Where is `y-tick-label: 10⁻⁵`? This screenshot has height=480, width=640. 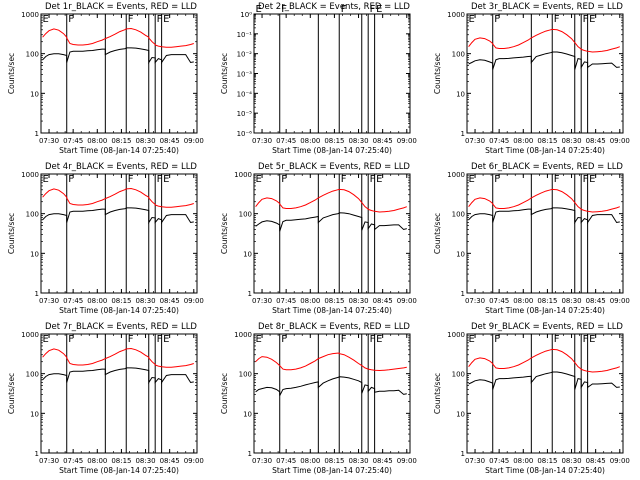 y-tick-label: 10⁻⁵ is located at coordinates (245, 114).